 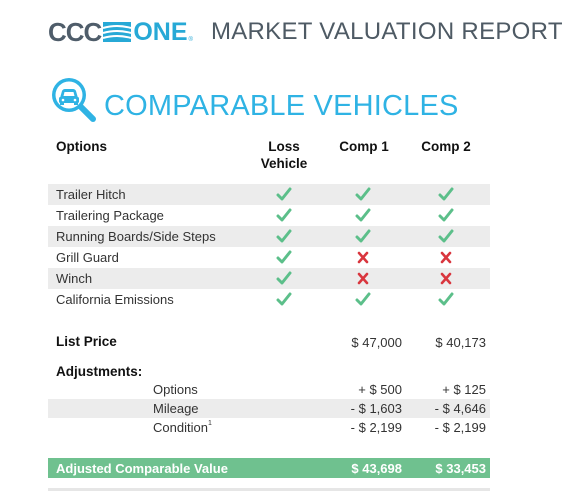 I want to click on adjustments-title: Adjustments:, so click(x=99, y=371).